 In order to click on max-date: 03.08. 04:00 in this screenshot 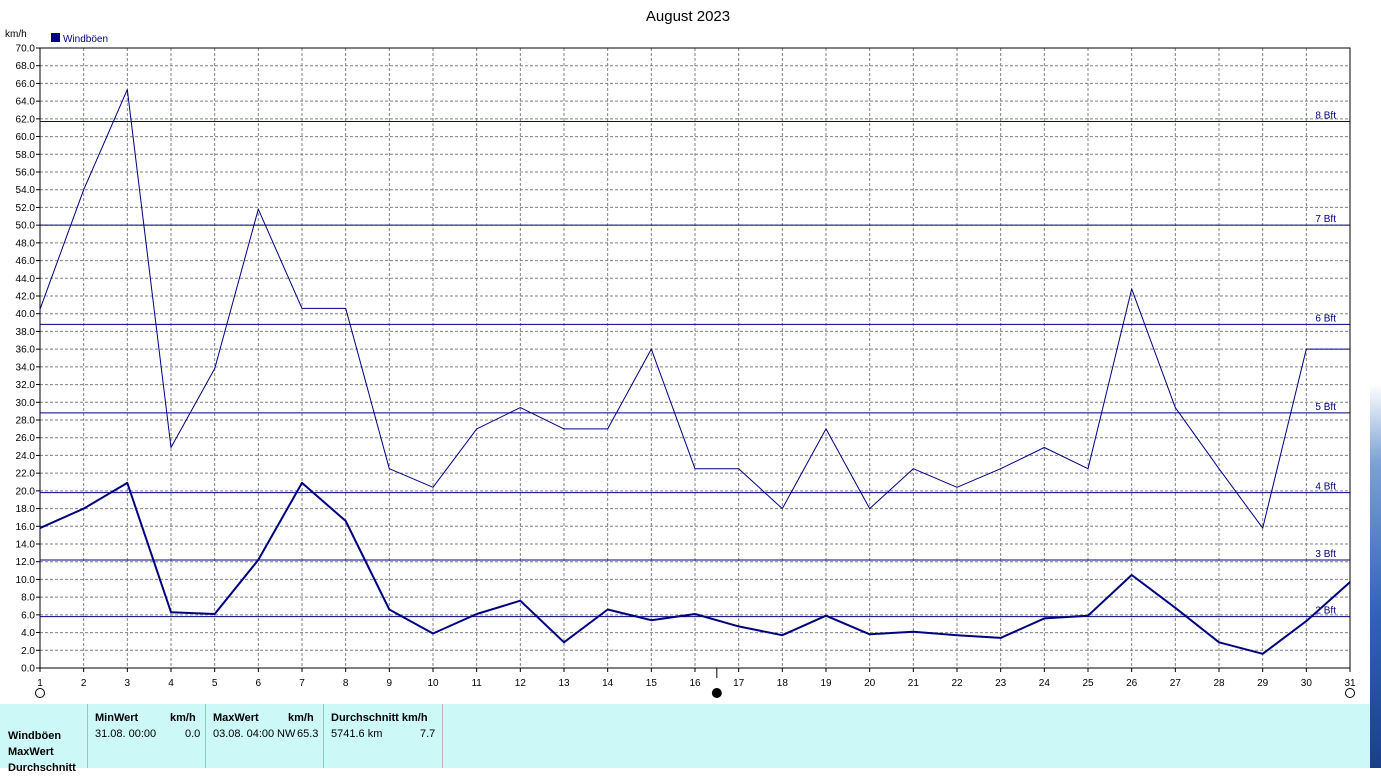, I will do `click(244, 734)`.